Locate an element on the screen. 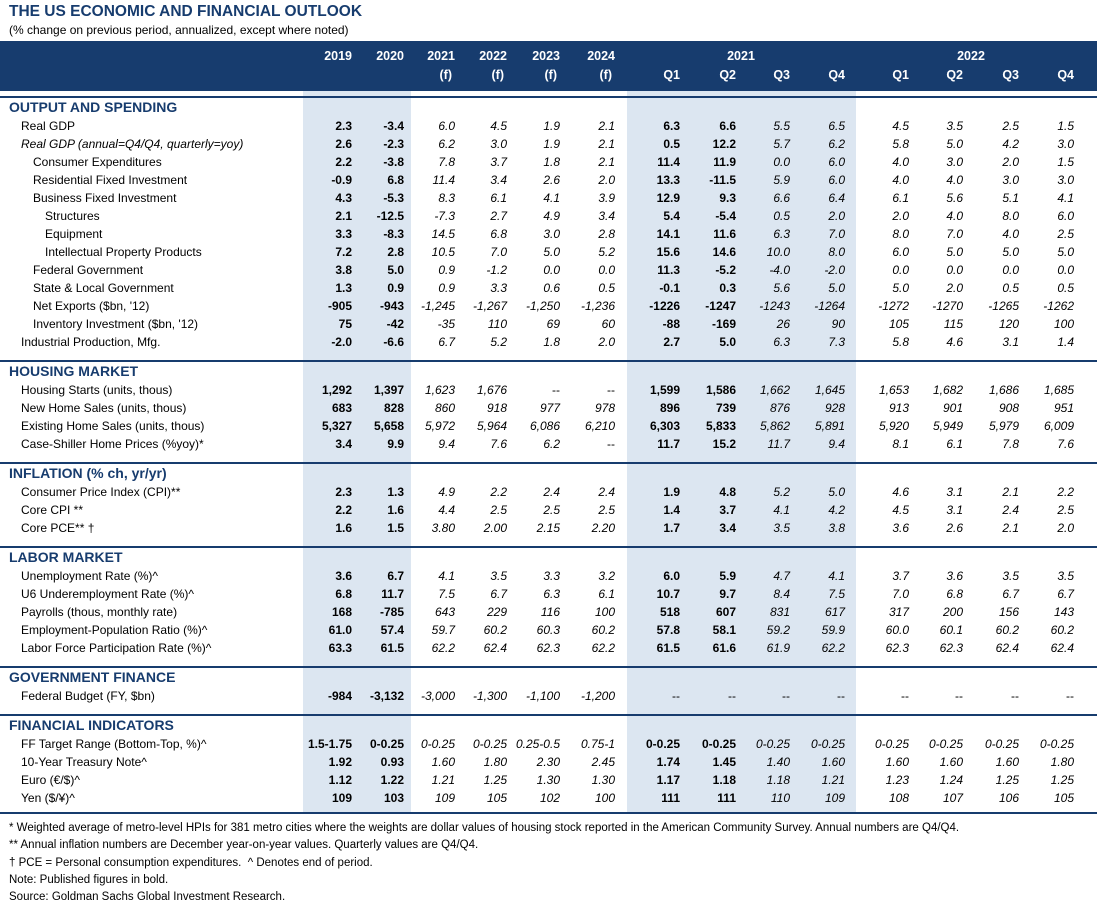 This screenshot has width=1097, height=907. value-cell: 3.1 is located at coordinates (1010, 342).